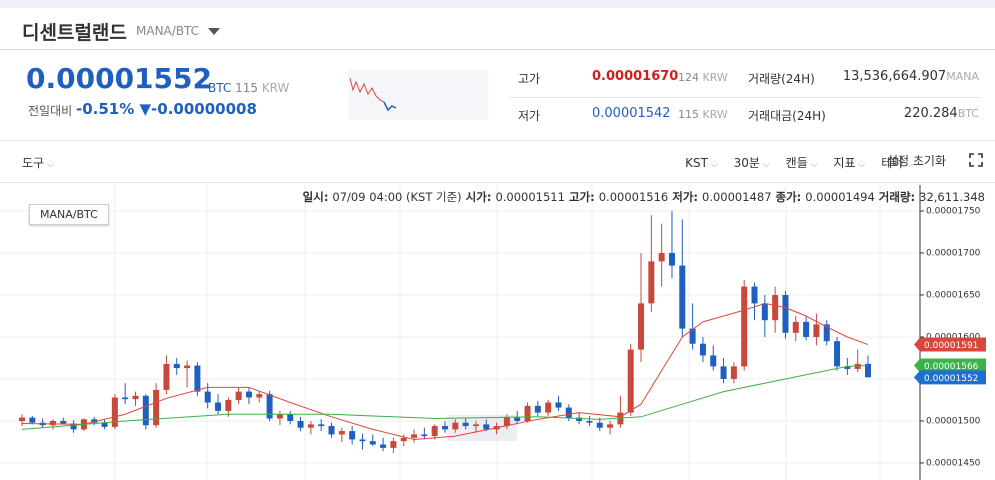 The height and width of the screenshot is (480, 995). Describe the element at coordinates (246, 88) in the screenshot. I see `krw: 115` at that location.